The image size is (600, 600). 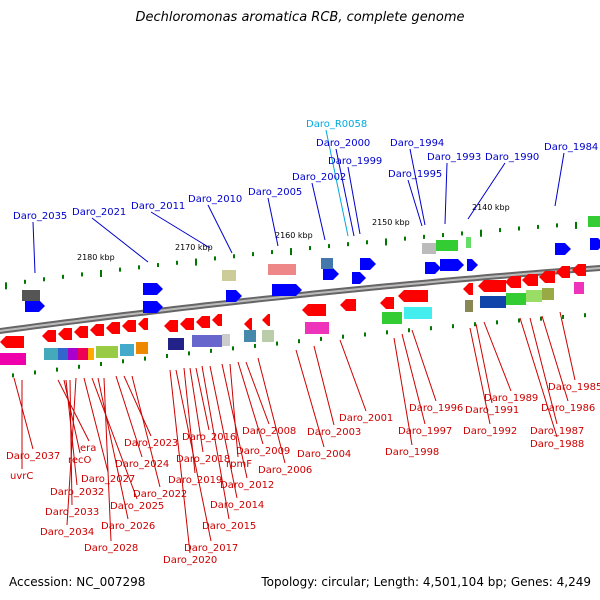 I want to click on forward-gene-label: Daro_2021, so click(x=99, y=212).